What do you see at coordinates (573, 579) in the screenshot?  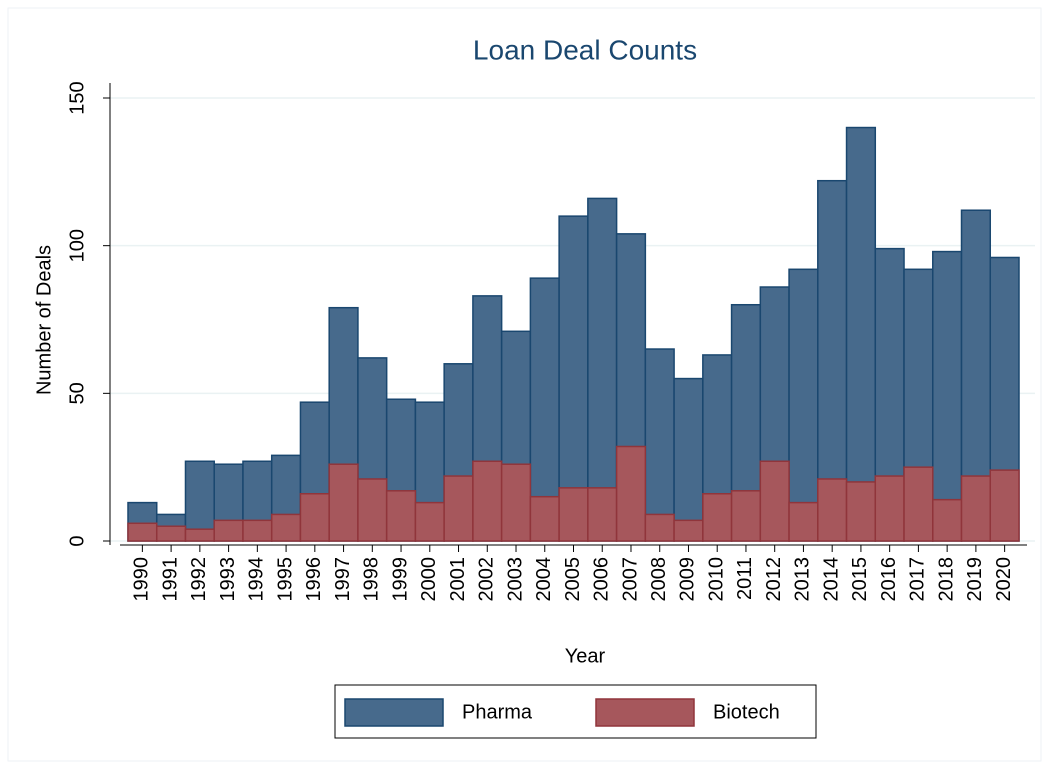 I see `x-tick-label: 2005` at bounding box center [573, 579].